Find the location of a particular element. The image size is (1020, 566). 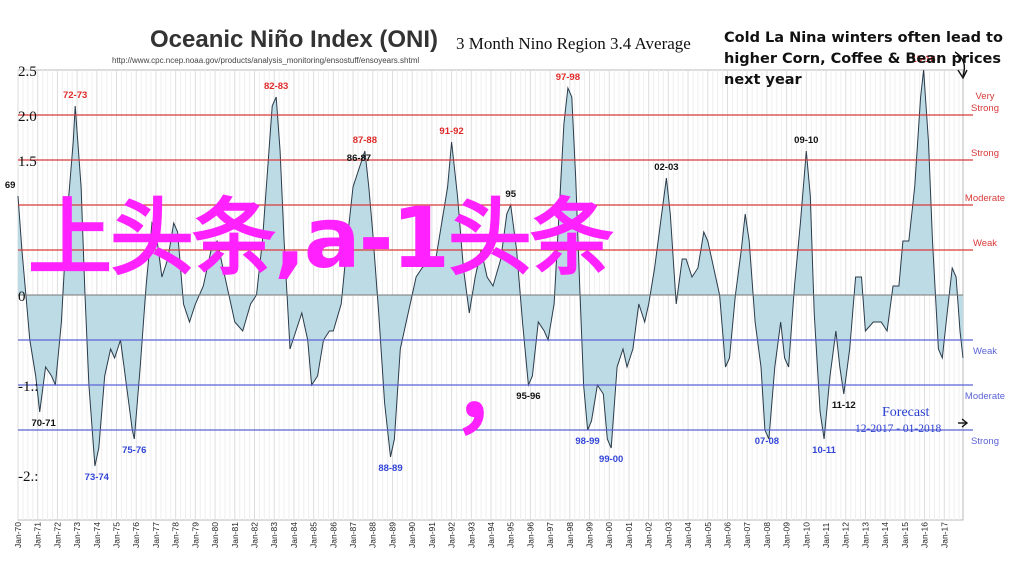

x-tick-label: Jan-12 is located at coordinates (846, 535).